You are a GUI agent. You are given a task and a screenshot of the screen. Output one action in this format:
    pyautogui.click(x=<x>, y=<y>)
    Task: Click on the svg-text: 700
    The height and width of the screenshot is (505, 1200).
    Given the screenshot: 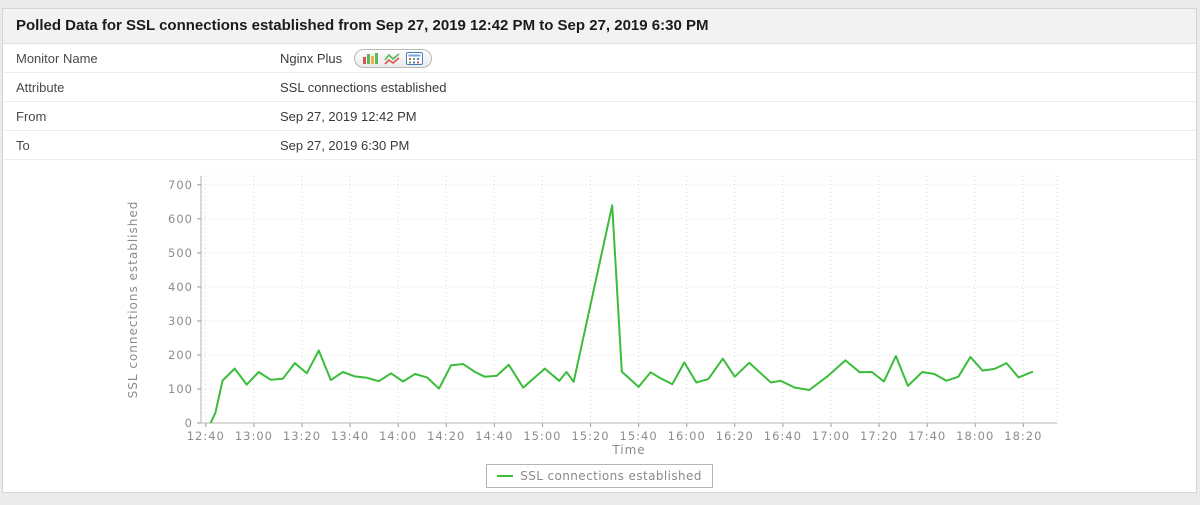 What is the action you would take?
    pyautogui.click(x=180, y=185)
    